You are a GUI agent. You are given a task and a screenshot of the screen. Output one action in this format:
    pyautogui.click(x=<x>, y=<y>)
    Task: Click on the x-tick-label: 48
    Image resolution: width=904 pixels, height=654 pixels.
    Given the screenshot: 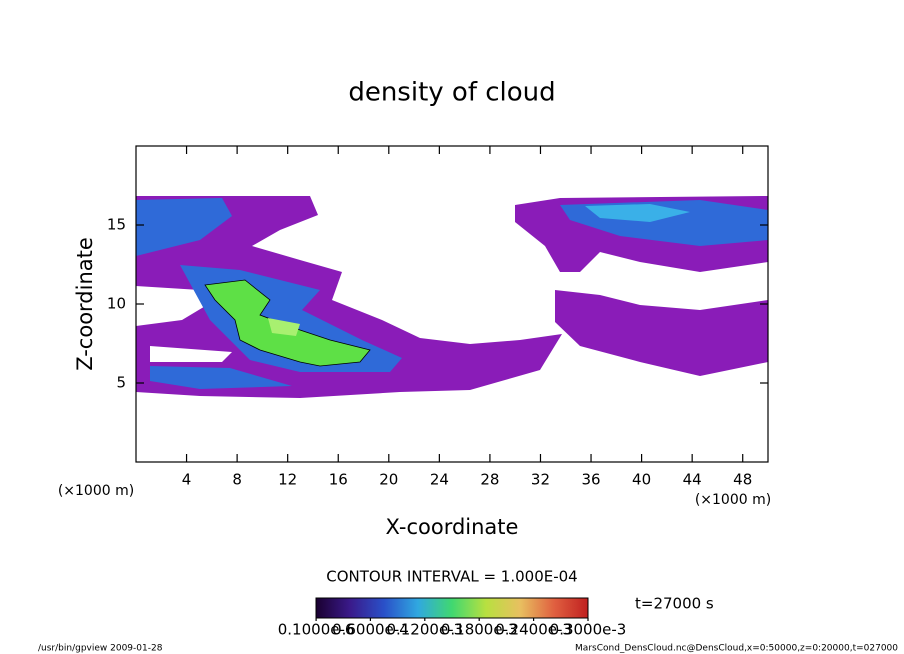 What is the action you would take?
    pyautogui.click(x=742, y=480)
    